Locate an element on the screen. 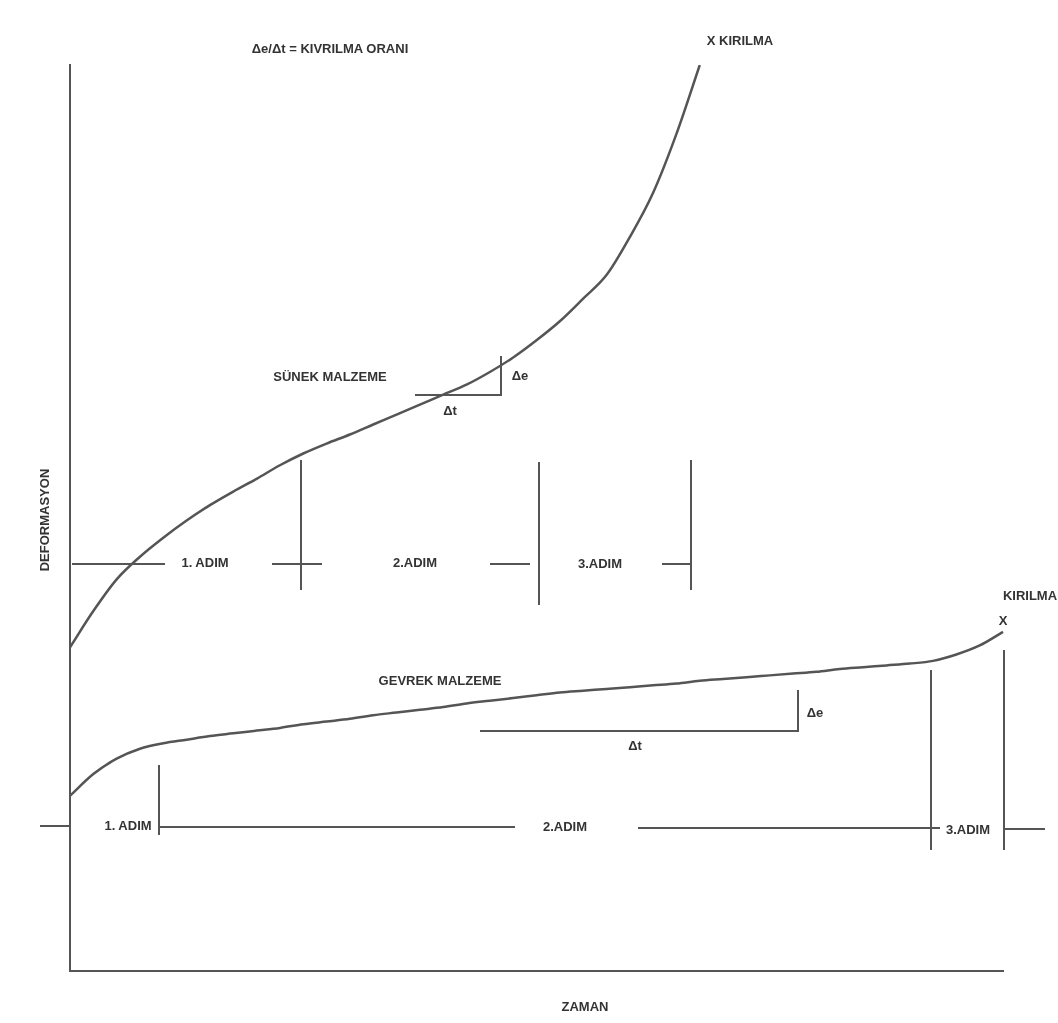  x-axis-title: ZAMAN is located at coordinates (585, 1006).